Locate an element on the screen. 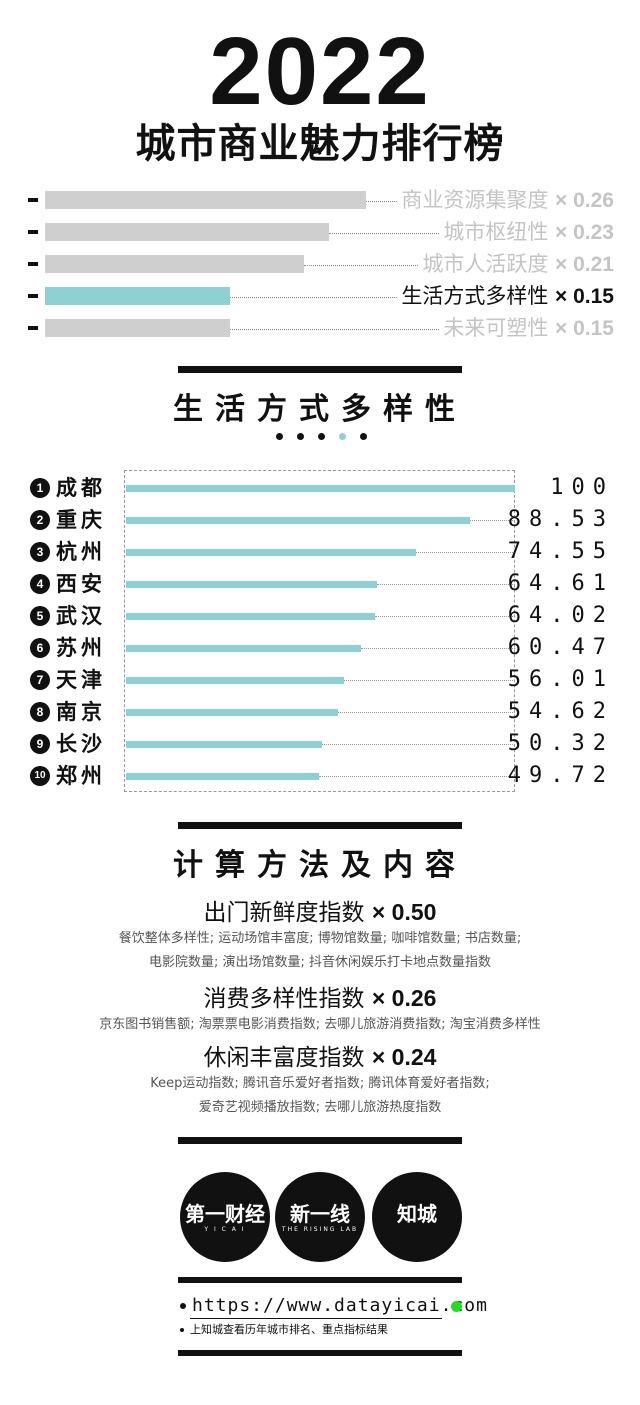 This screenshot has height=1405, width=640. logo-text: 知城 is located at coordinates (417, 1214).